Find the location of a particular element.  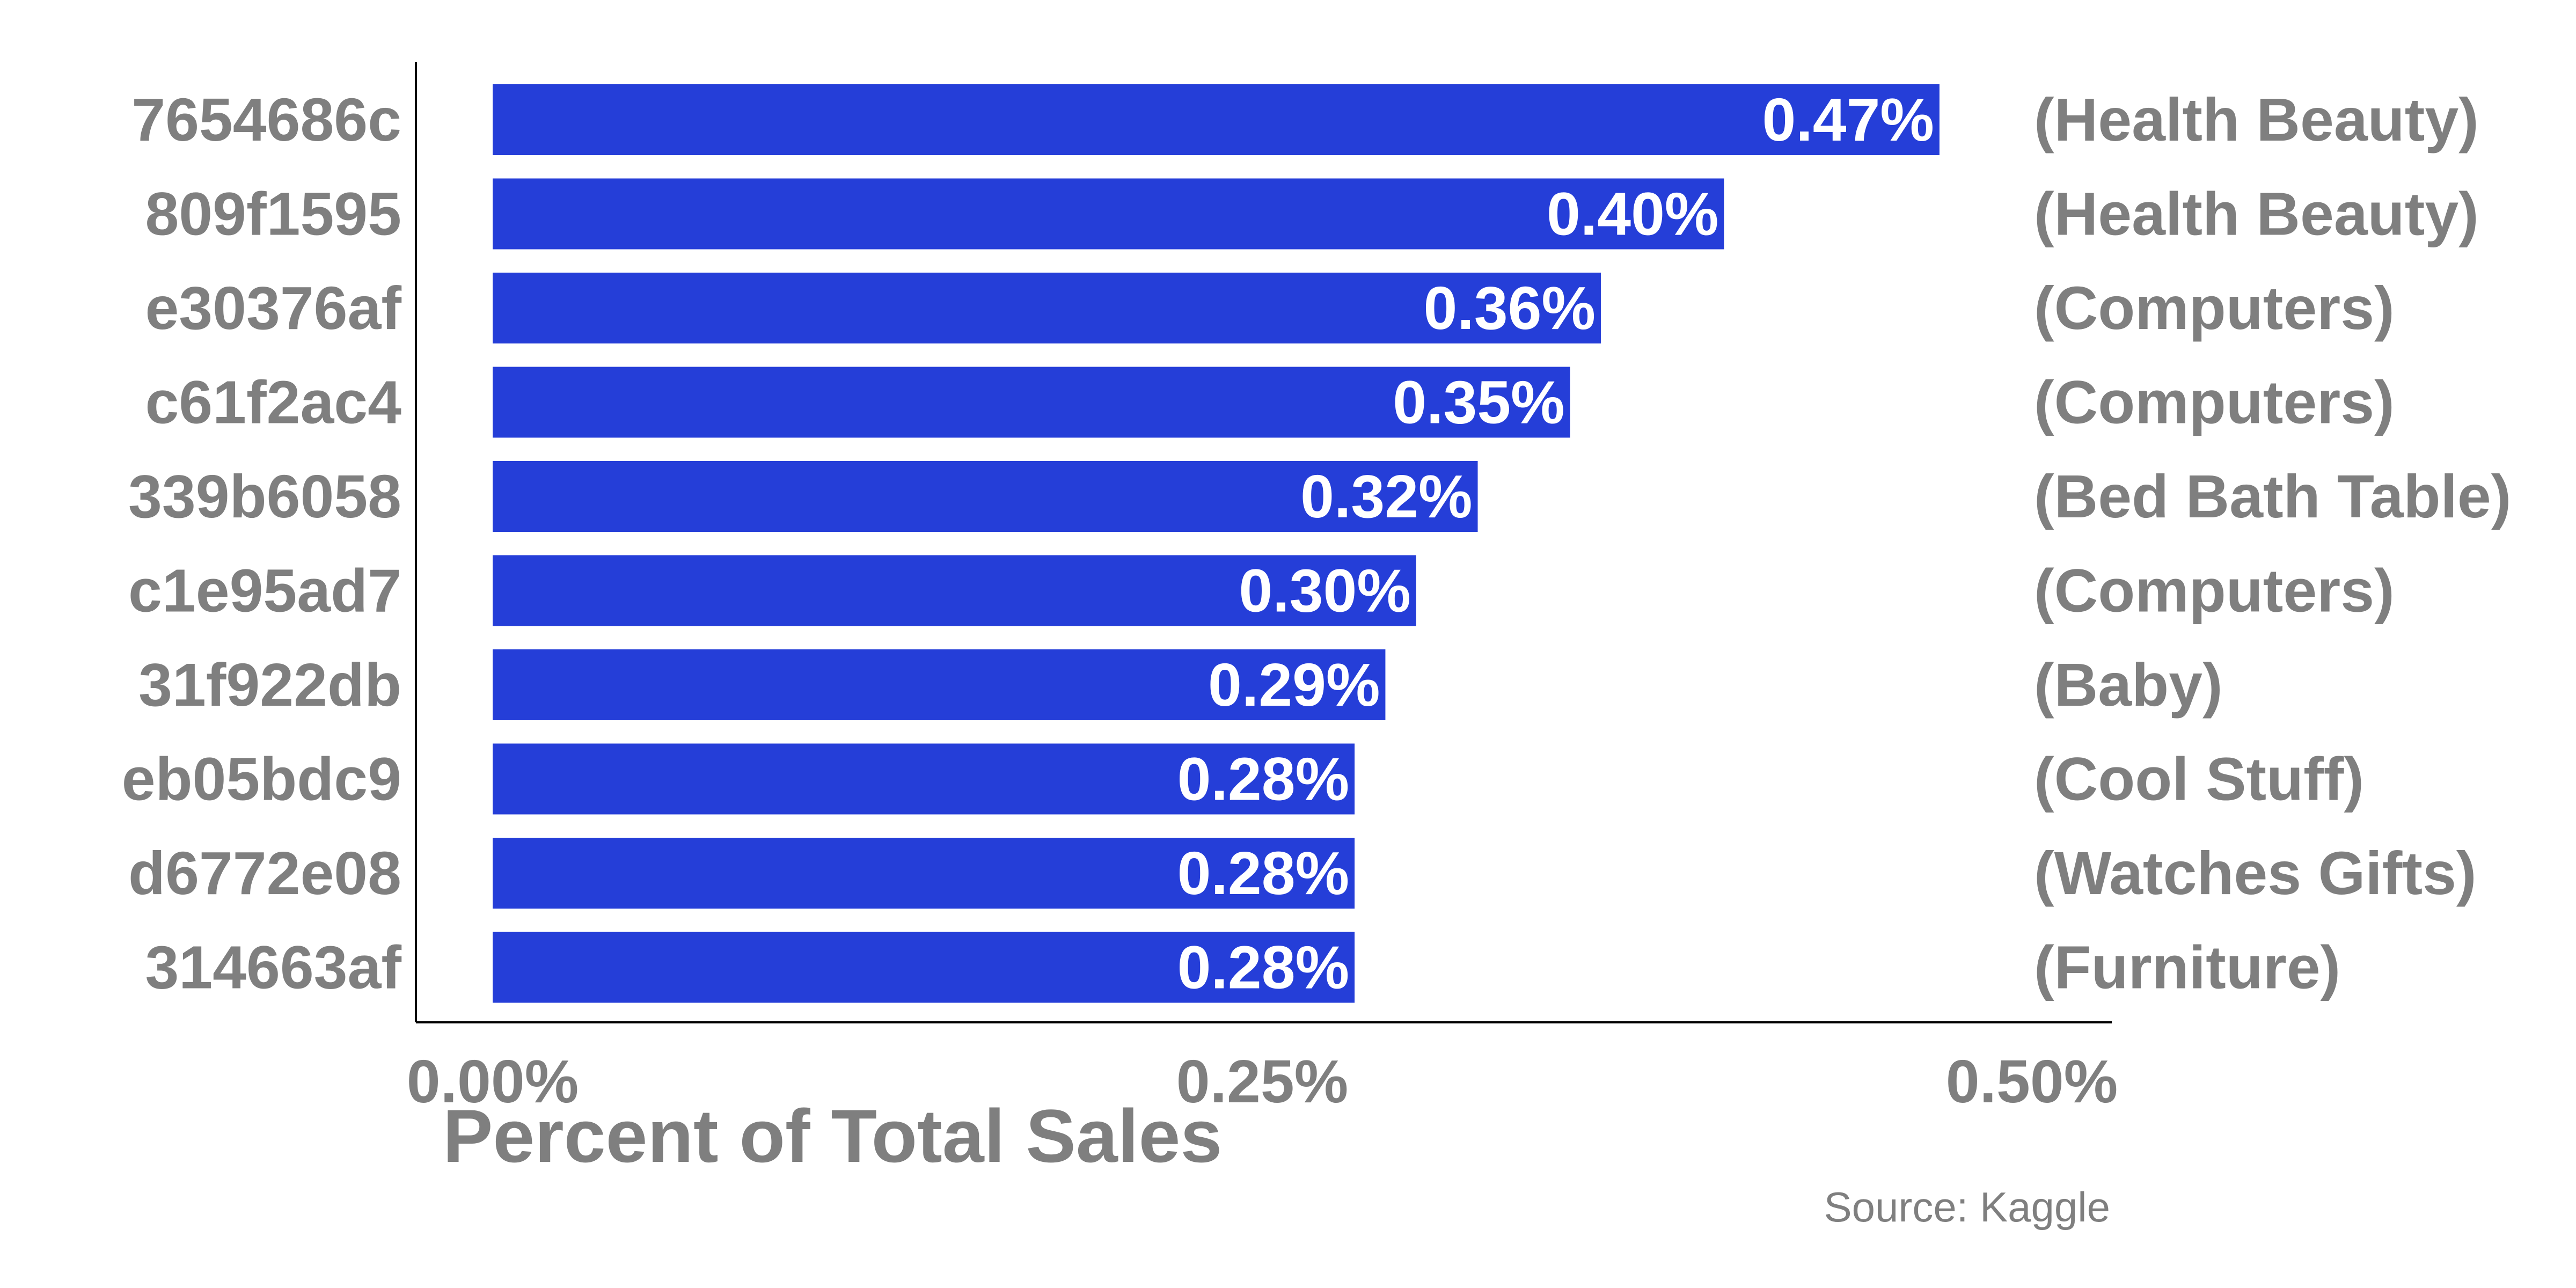

bar-value-label: 0.36% is located at coordinates (1510, 308).